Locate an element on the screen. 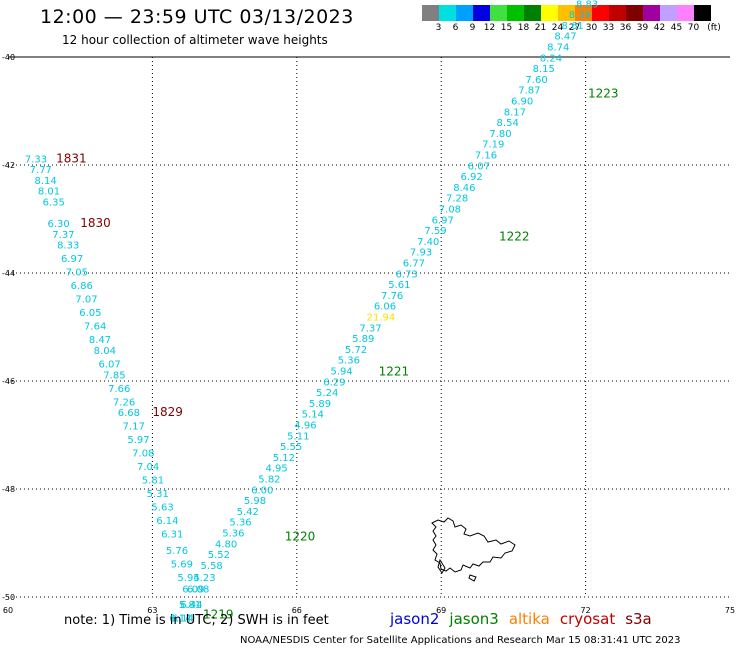 Image resolution: width=740 pixels, height=650 pixels. wave-height-value: 6.68 is located at coordinates (129, 413).